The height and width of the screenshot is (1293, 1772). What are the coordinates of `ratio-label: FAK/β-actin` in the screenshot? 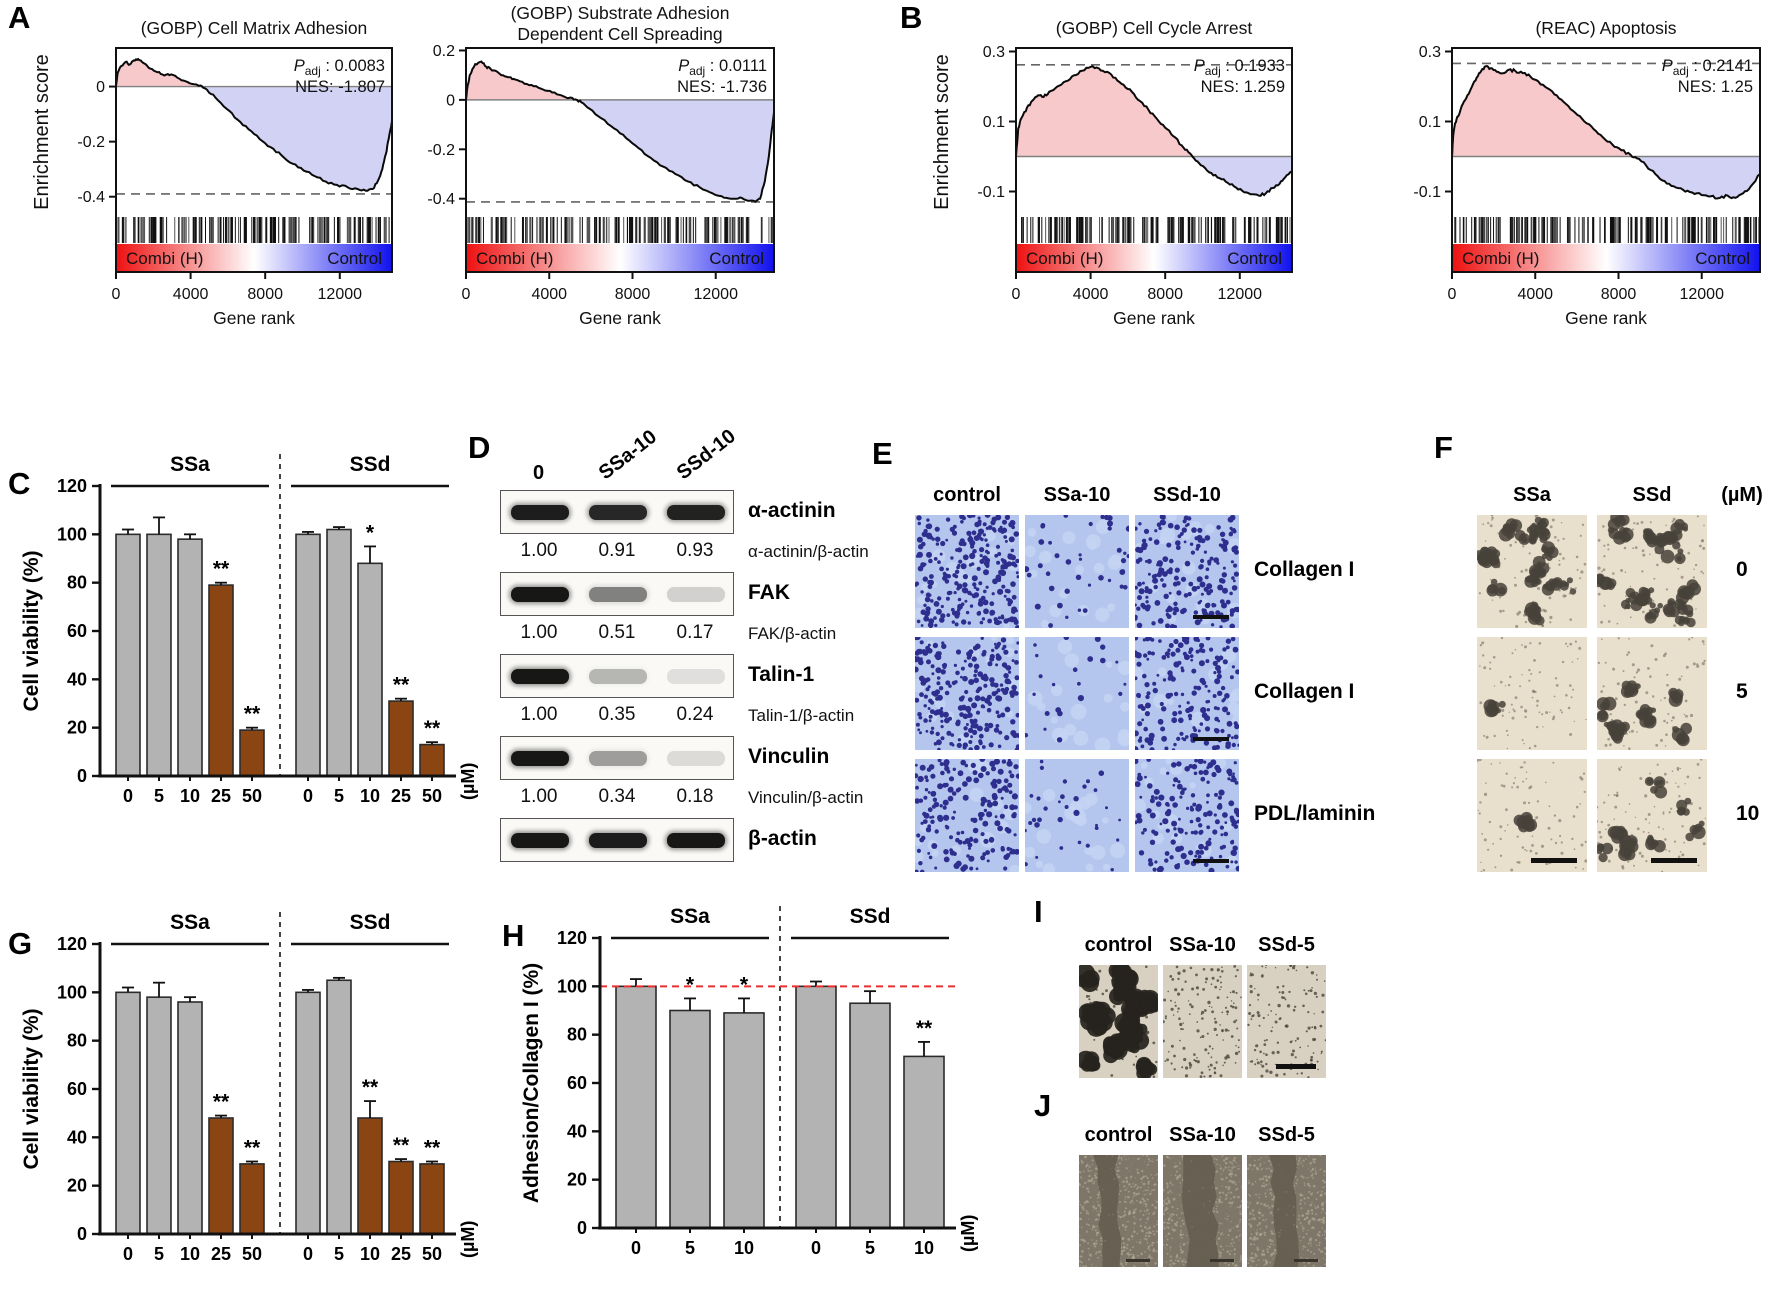 It's located at (792, 633).